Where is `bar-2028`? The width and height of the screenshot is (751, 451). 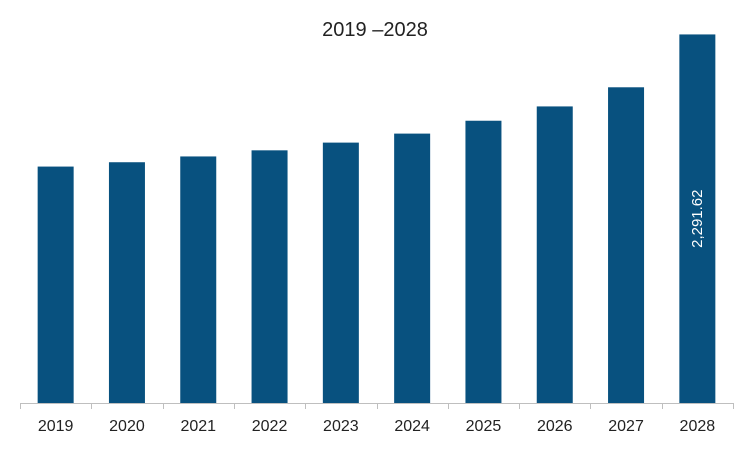
bar-2028 is located at coordinates (697, 218).